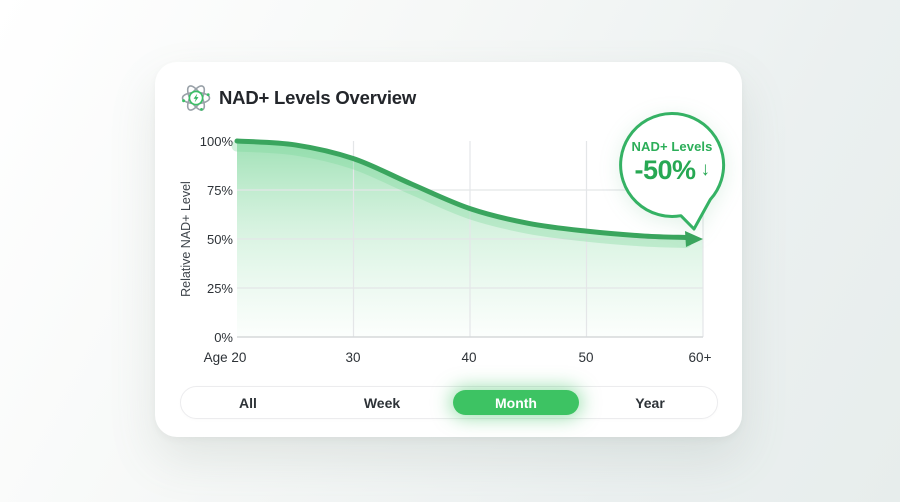 This screenshot has height=502, width=900. I want to click on y-tick-100: 100%, so click(216, 141).